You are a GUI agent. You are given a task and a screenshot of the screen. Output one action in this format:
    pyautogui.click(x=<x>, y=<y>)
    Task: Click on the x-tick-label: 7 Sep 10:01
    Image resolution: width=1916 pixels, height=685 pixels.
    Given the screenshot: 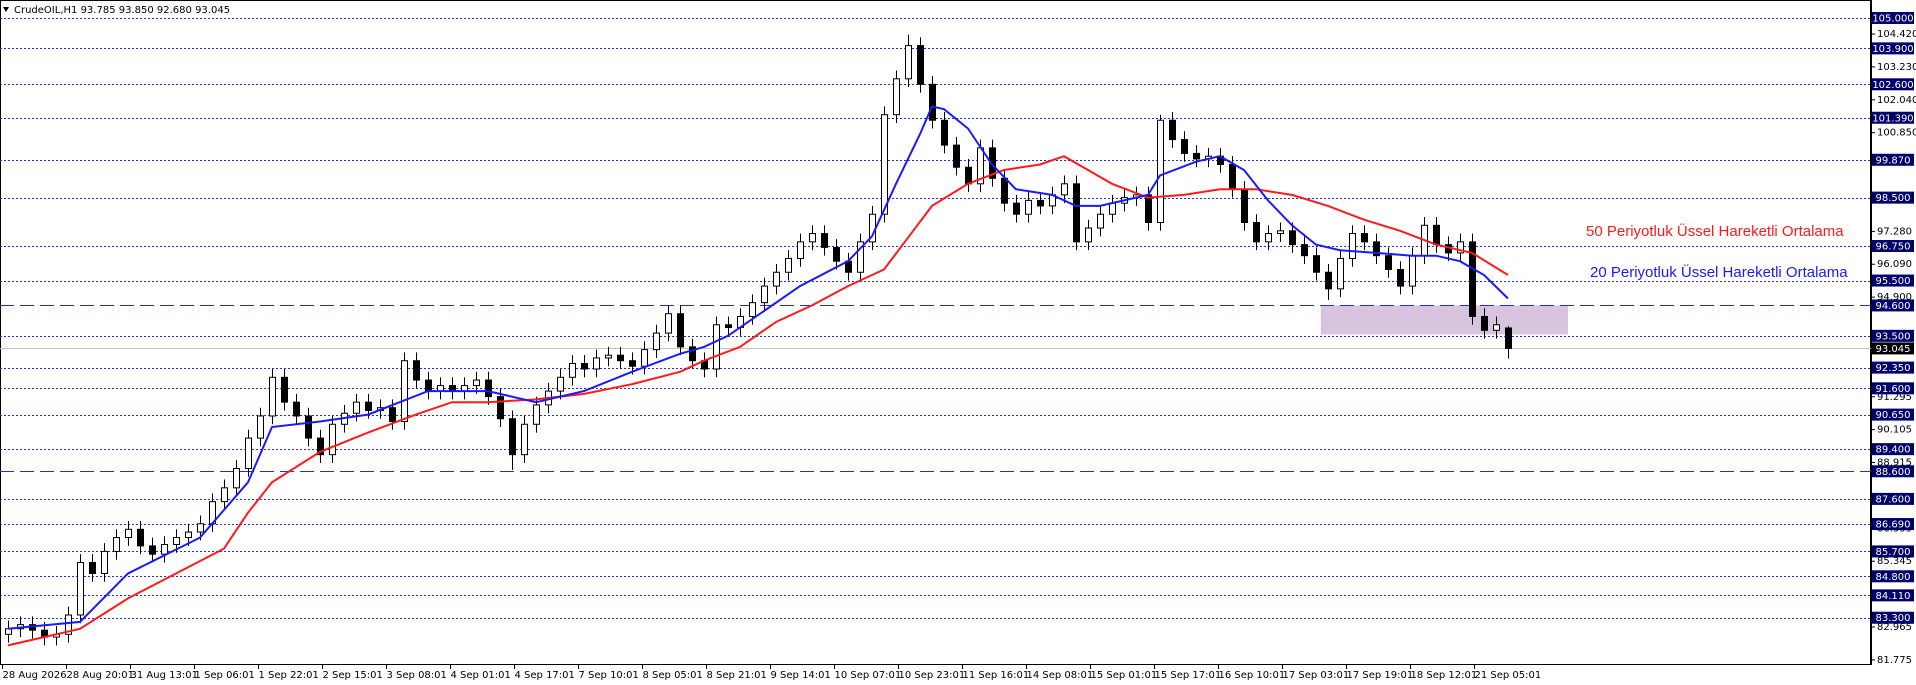 What is the action you would take?
    pyautogui.click(x=609, y=675)
    